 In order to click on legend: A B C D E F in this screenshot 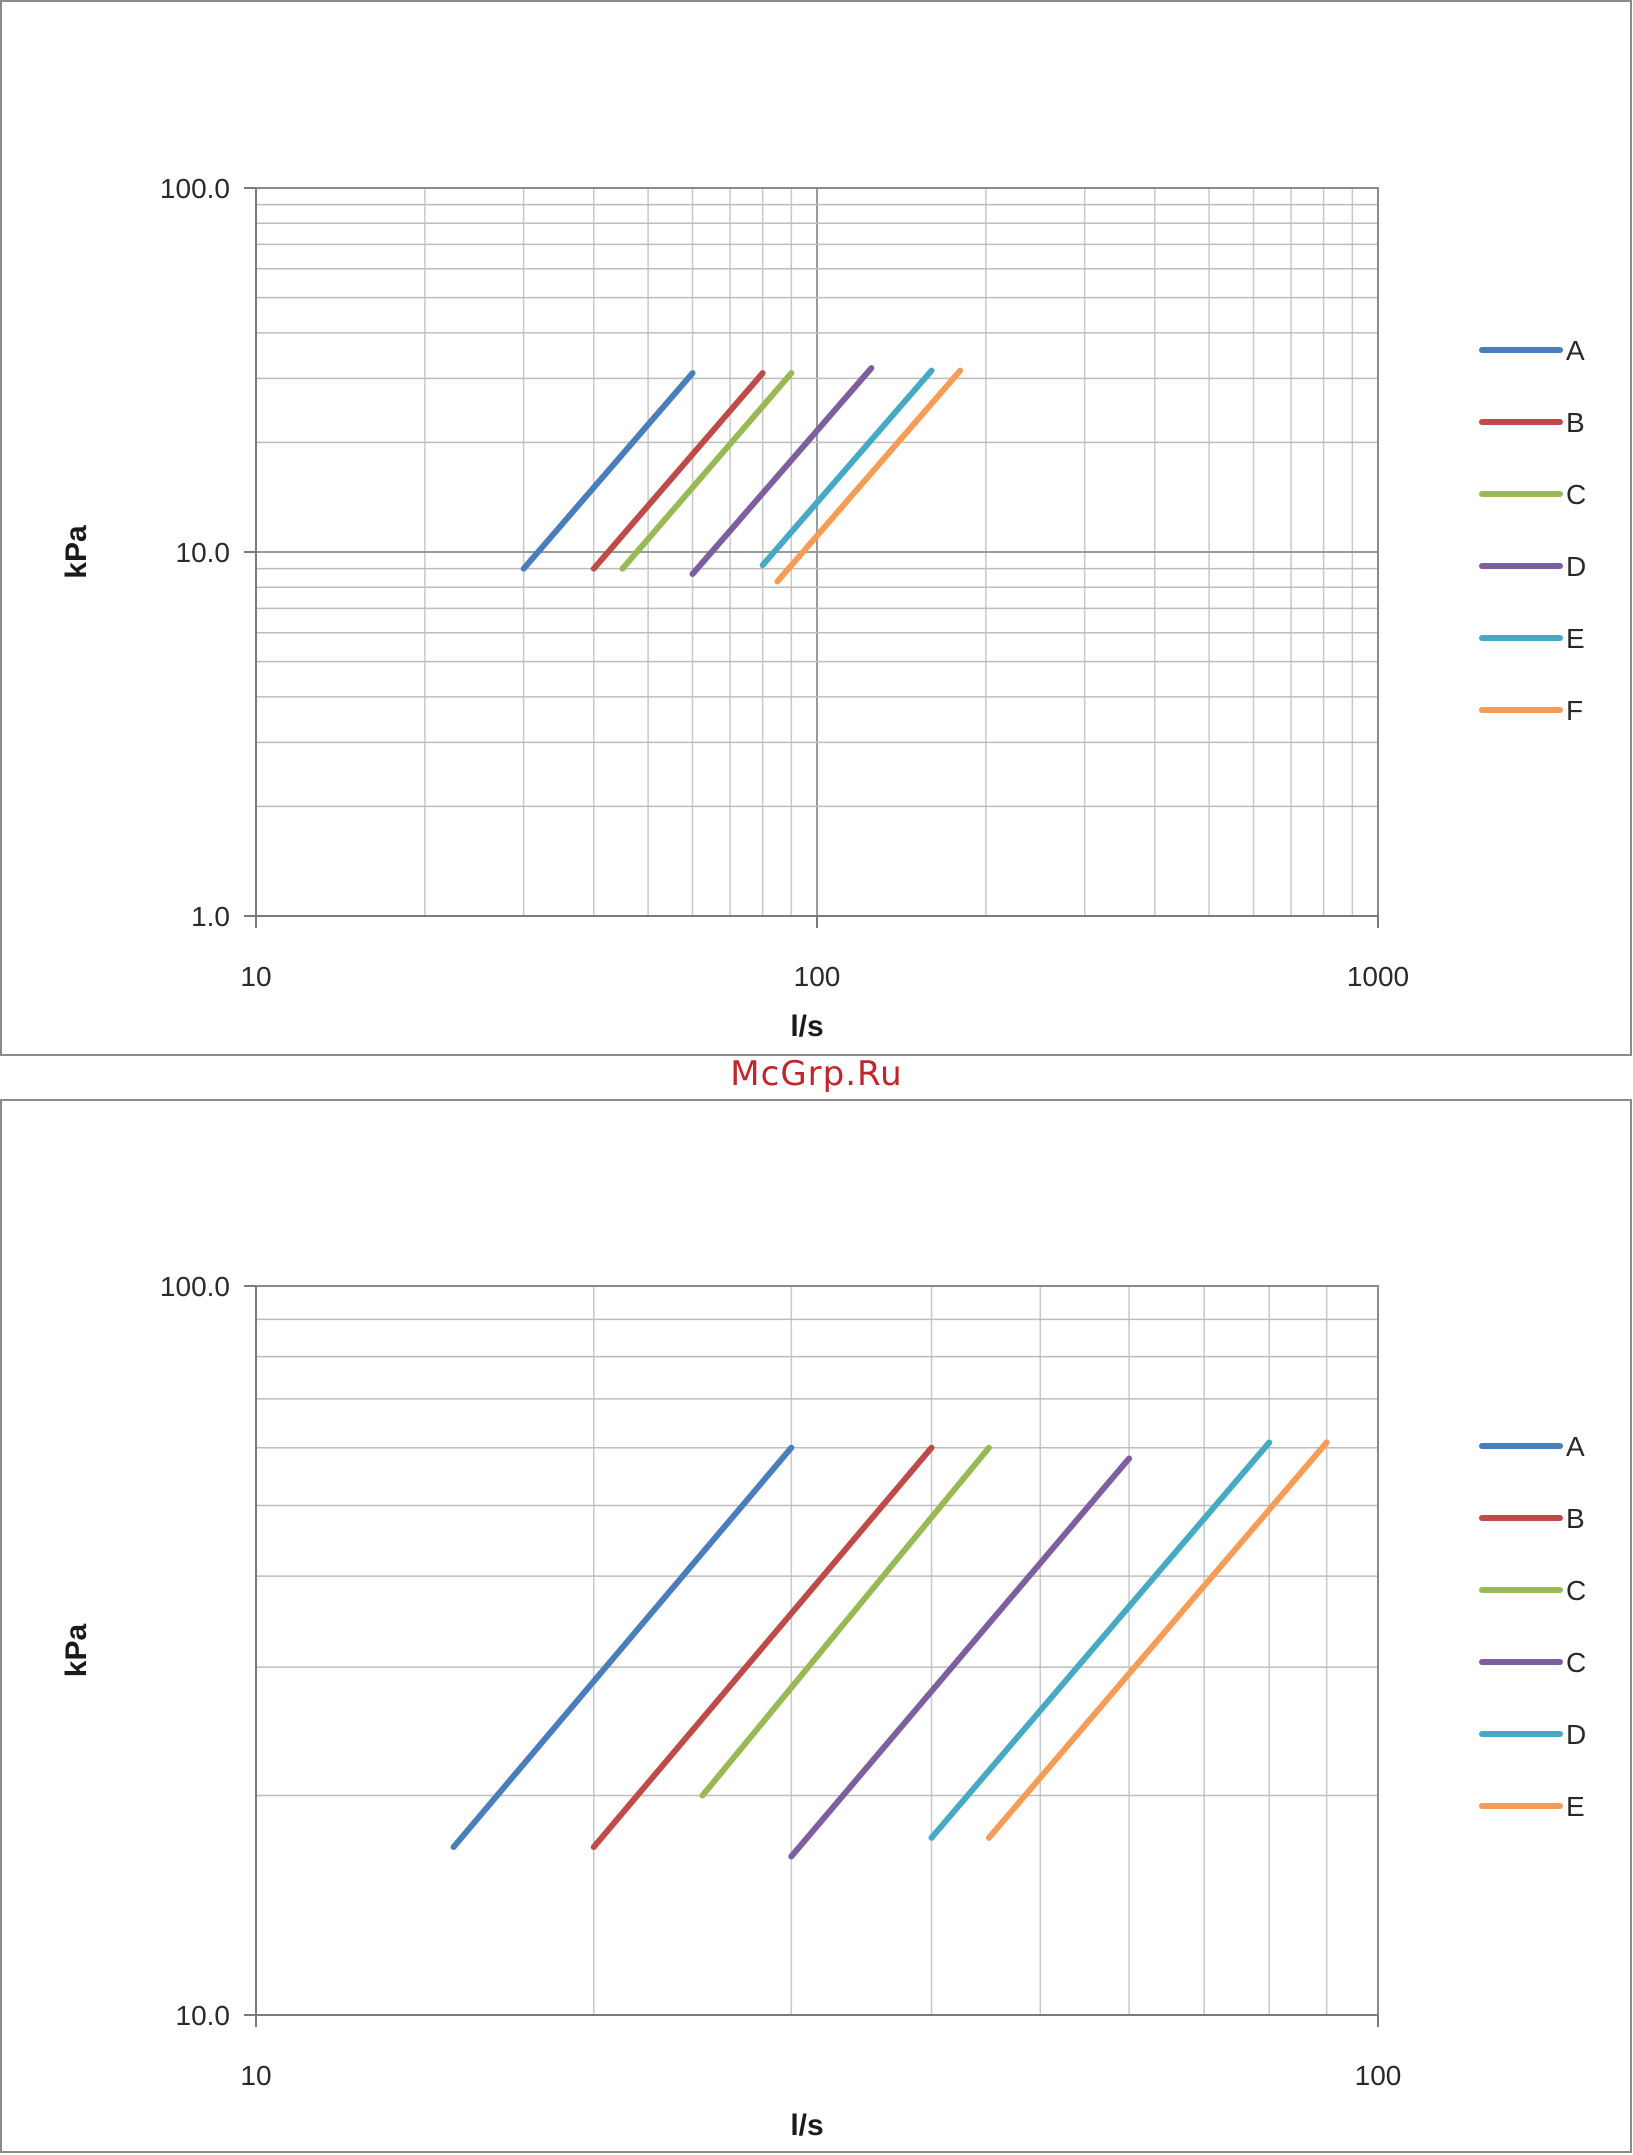, I will do `click(1532, 530)`.